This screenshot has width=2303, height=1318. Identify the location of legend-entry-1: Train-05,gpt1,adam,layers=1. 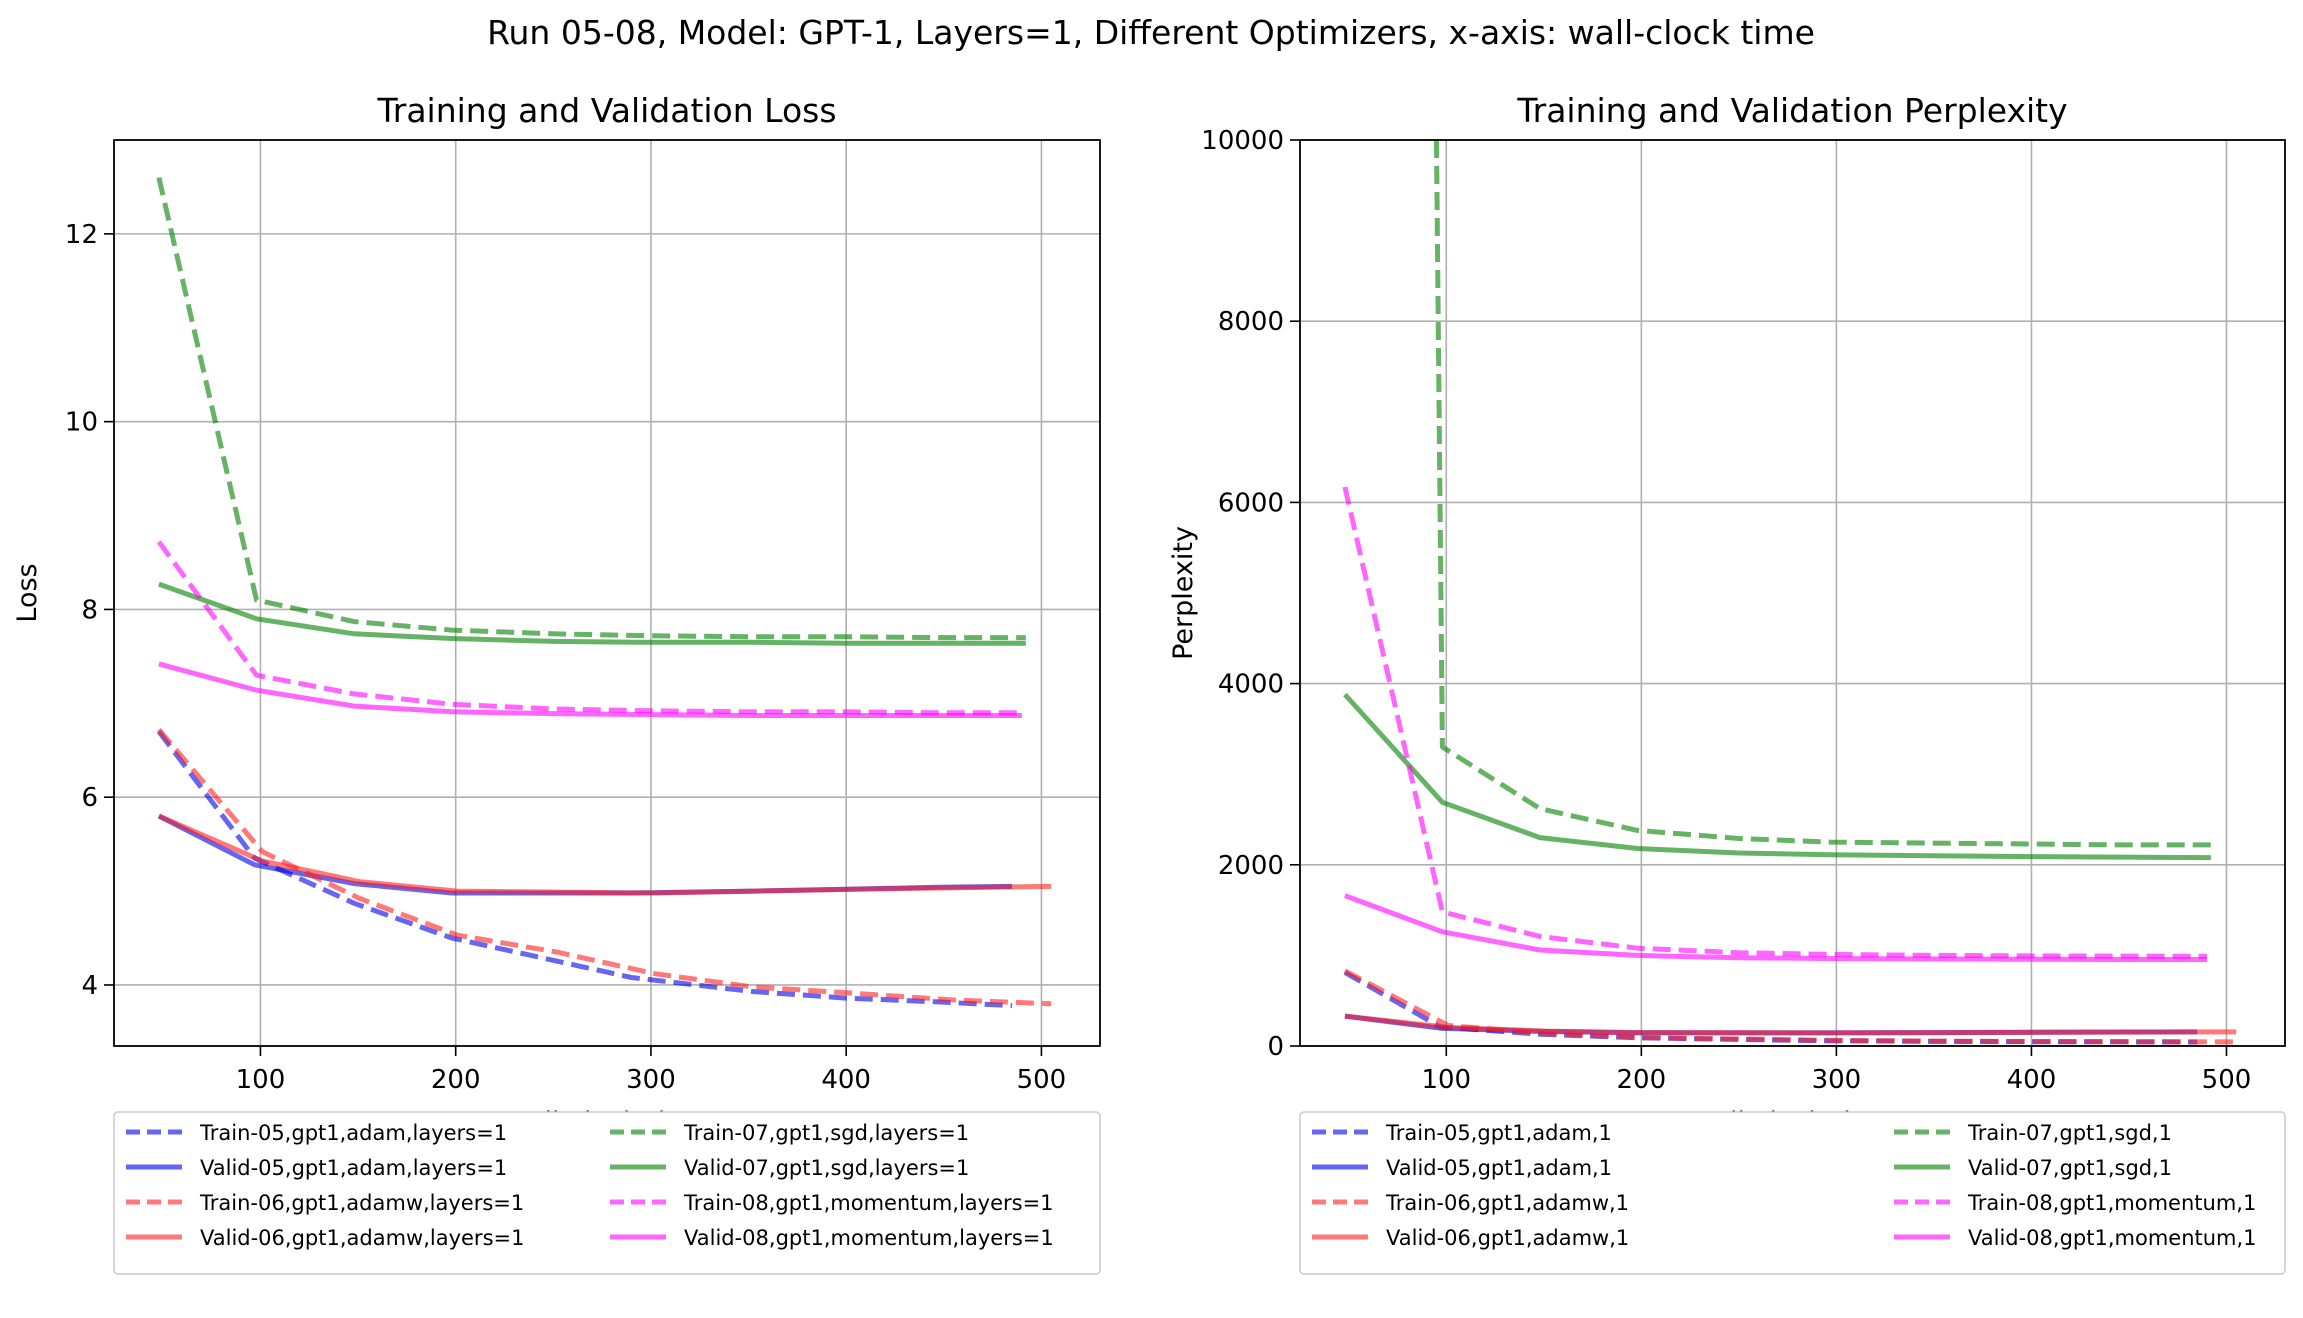
(353, 1133).